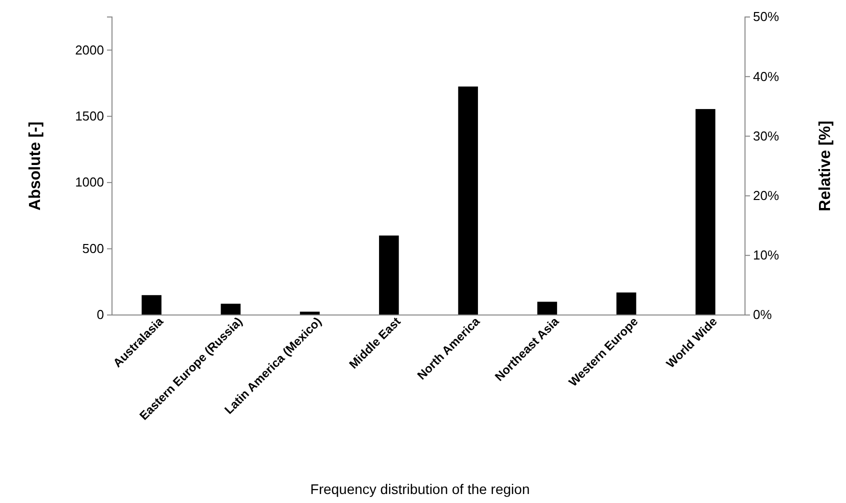 The width and height of the screenshot is (846, 503). What do you see at coordinates (93, 248) in the screenshot?
I see `y-tick-label: 500` at bounding box center [93, 248].